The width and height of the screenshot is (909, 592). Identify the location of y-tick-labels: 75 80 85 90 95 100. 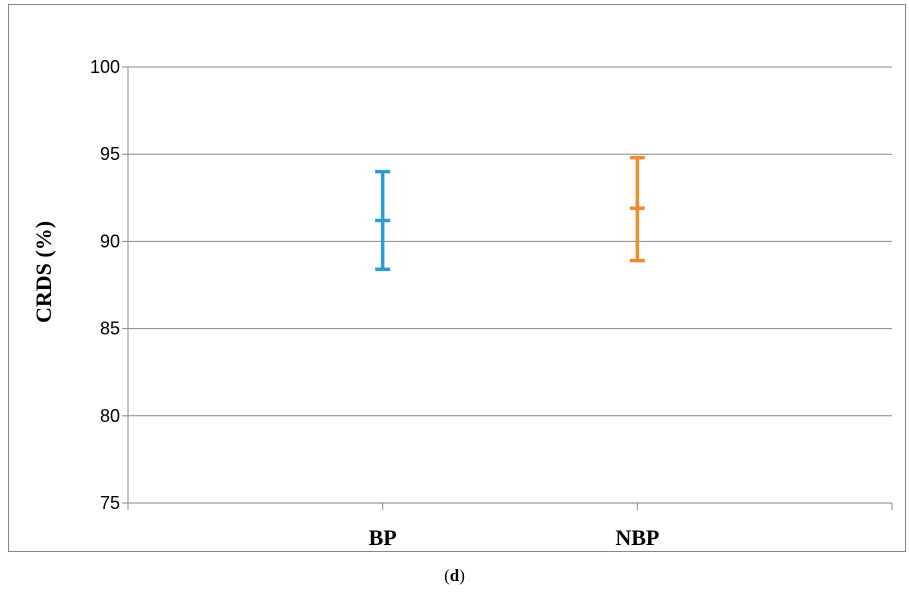
(105, 285).